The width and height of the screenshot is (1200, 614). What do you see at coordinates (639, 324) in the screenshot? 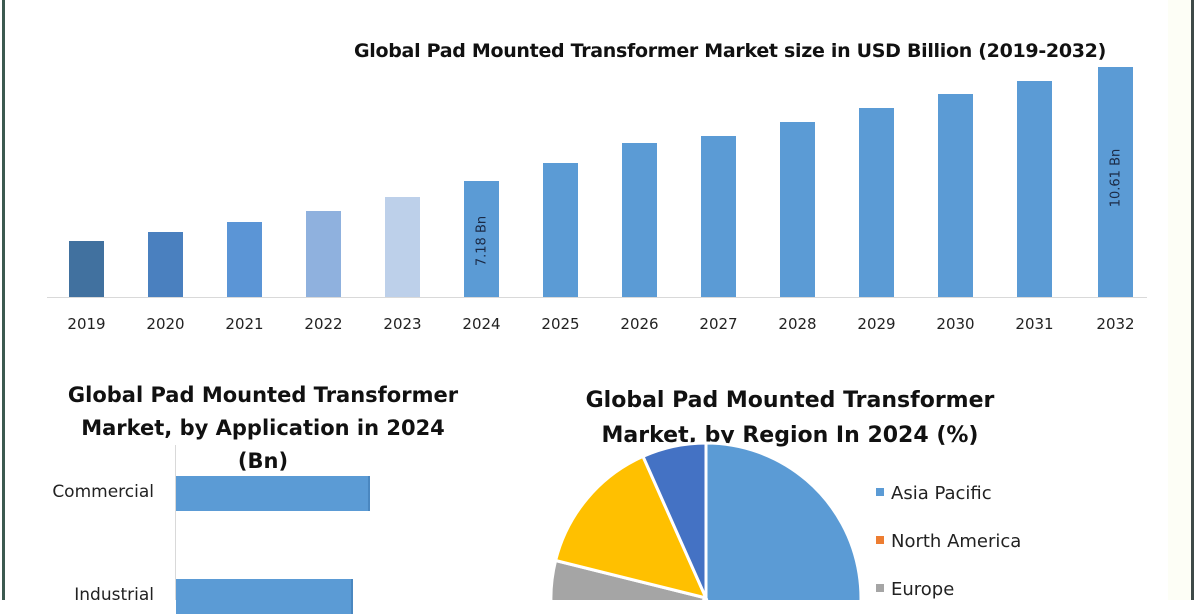
I see `x-tick-label: 2026` at bounding box center [639, 324].